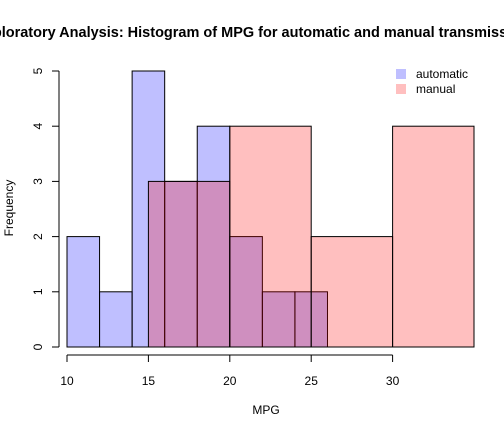  Describe the element at coordinates (38, 181) in the screenshot. I see `y-tick-label: 3` at that location.